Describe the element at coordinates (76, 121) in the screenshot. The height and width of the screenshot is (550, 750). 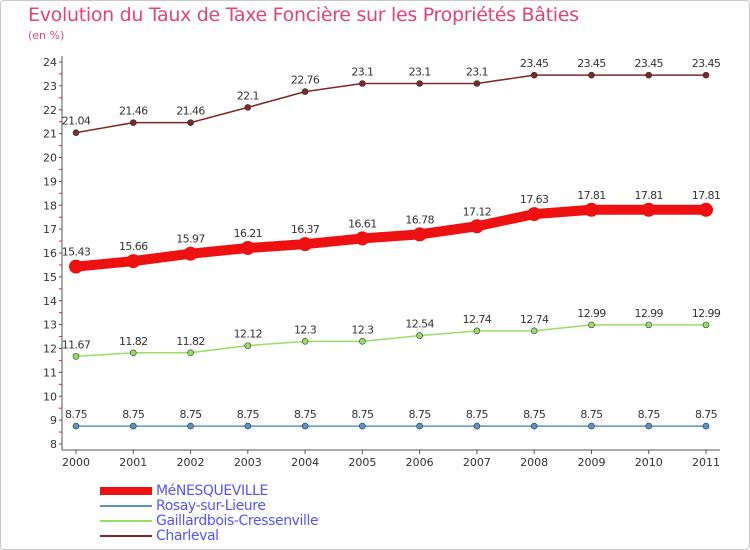
I see `data-label: 21.04` at that location.